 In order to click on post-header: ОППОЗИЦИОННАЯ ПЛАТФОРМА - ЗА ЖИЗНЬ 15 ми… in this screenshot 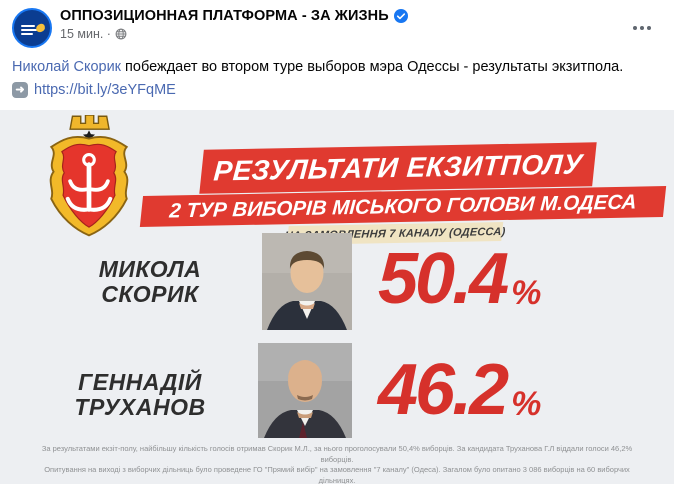, I will do `click(337, 26)`.